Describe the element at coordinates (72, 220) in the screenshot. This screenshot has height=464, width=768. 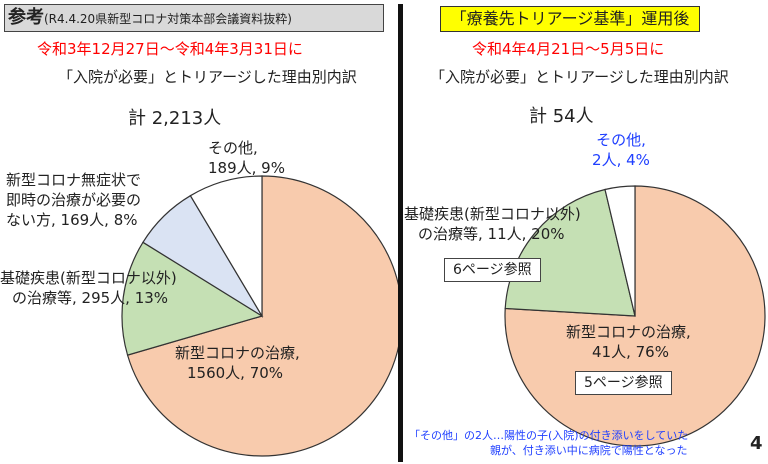
I see `left-label-asymptomatic-line3: ない方, 169人, 8%` at that location.